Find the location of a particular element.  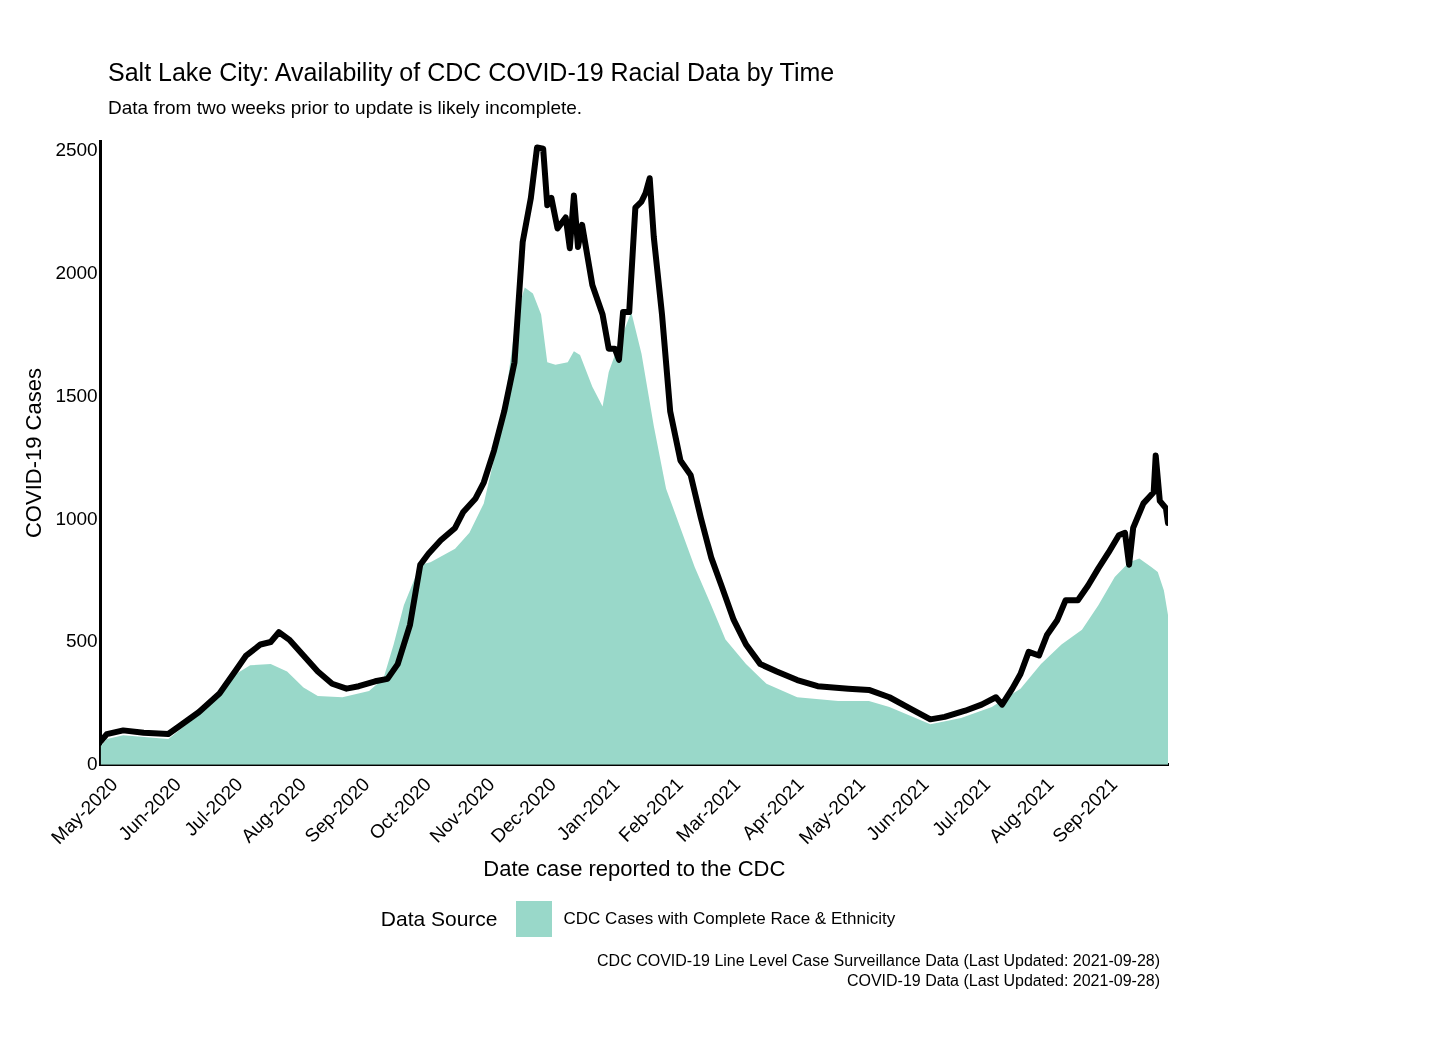

chart-title: Salt Lake City: Availability of CDC COVID-19 Racial Data by Time is located at coordinates (472, 72).